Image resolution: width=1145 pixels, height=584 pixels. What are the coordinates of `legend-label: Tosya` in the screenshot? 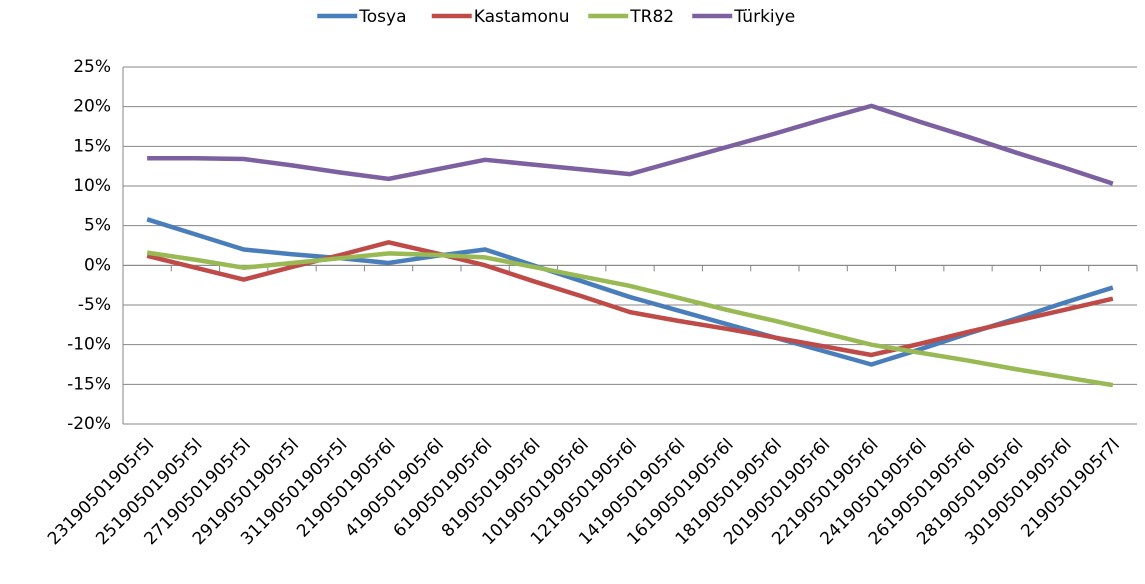 It's located at (382, 17).